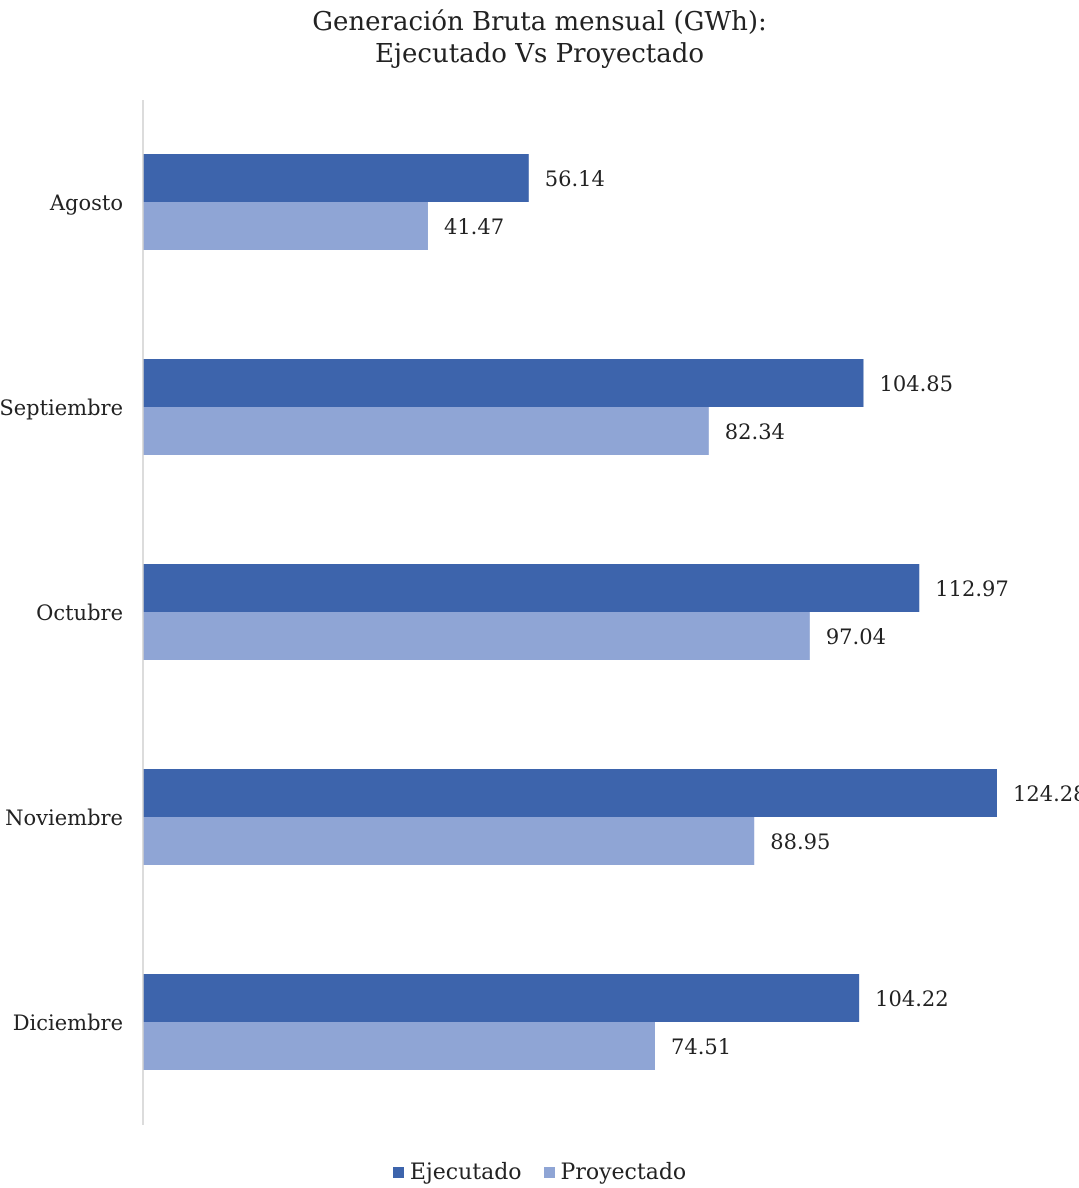 The width and height of the screenshot is (1079, 1188). What do you see at coordinates (61, 408) in the screenshot?
I see `category-label-septiembre: Septiembre` at bounding box center [61, 408].